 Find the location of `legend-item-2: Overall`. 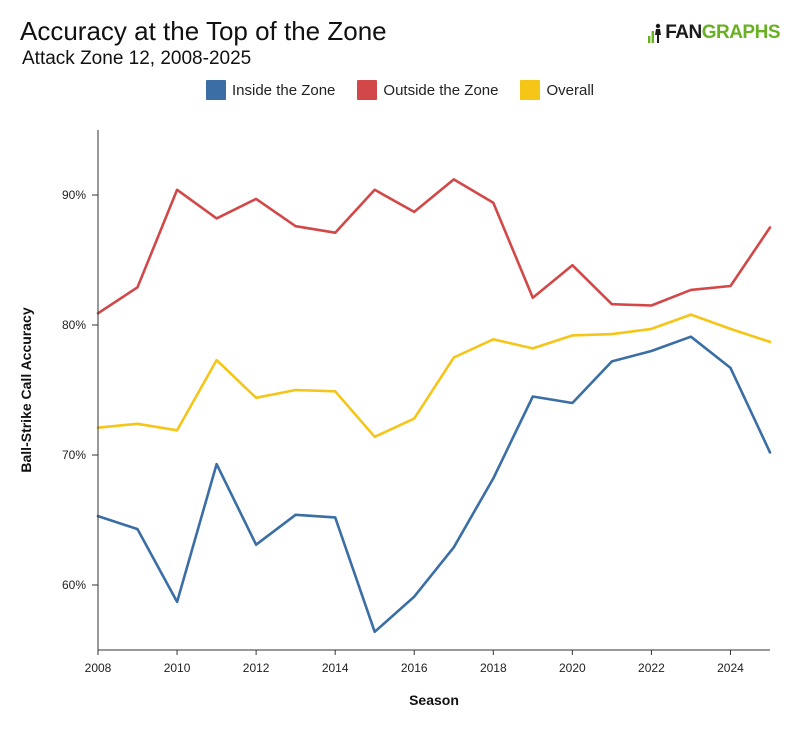

legend-item-2: Overall is located at coordinates (557, 90).